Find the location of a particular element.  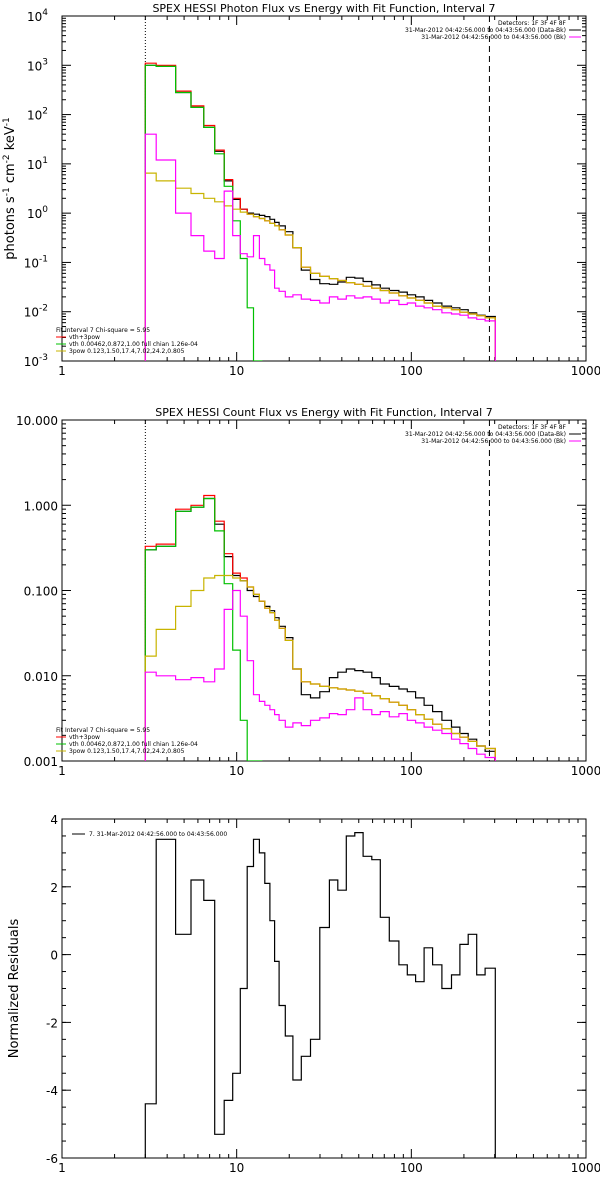

tick-exponent: 1 is located at coordinates (45, 161).